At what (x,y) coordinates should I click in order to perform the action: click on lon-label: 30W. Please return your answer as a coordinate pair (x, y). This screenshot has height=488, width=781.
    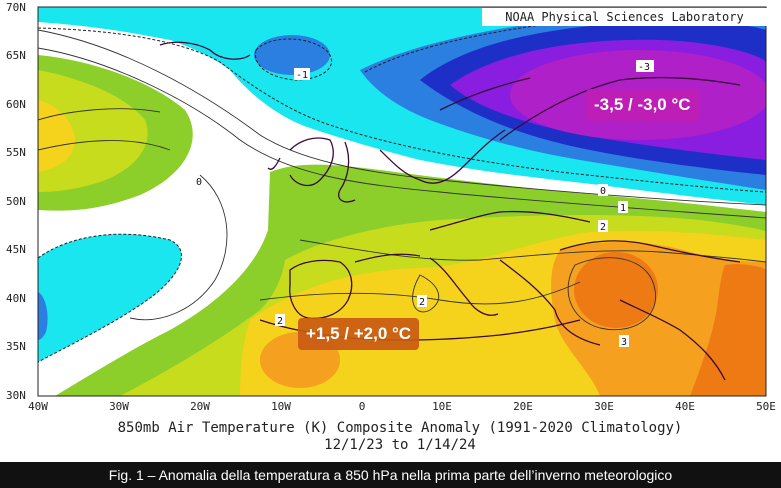
    Looking at the image, I should click on (119, 406).